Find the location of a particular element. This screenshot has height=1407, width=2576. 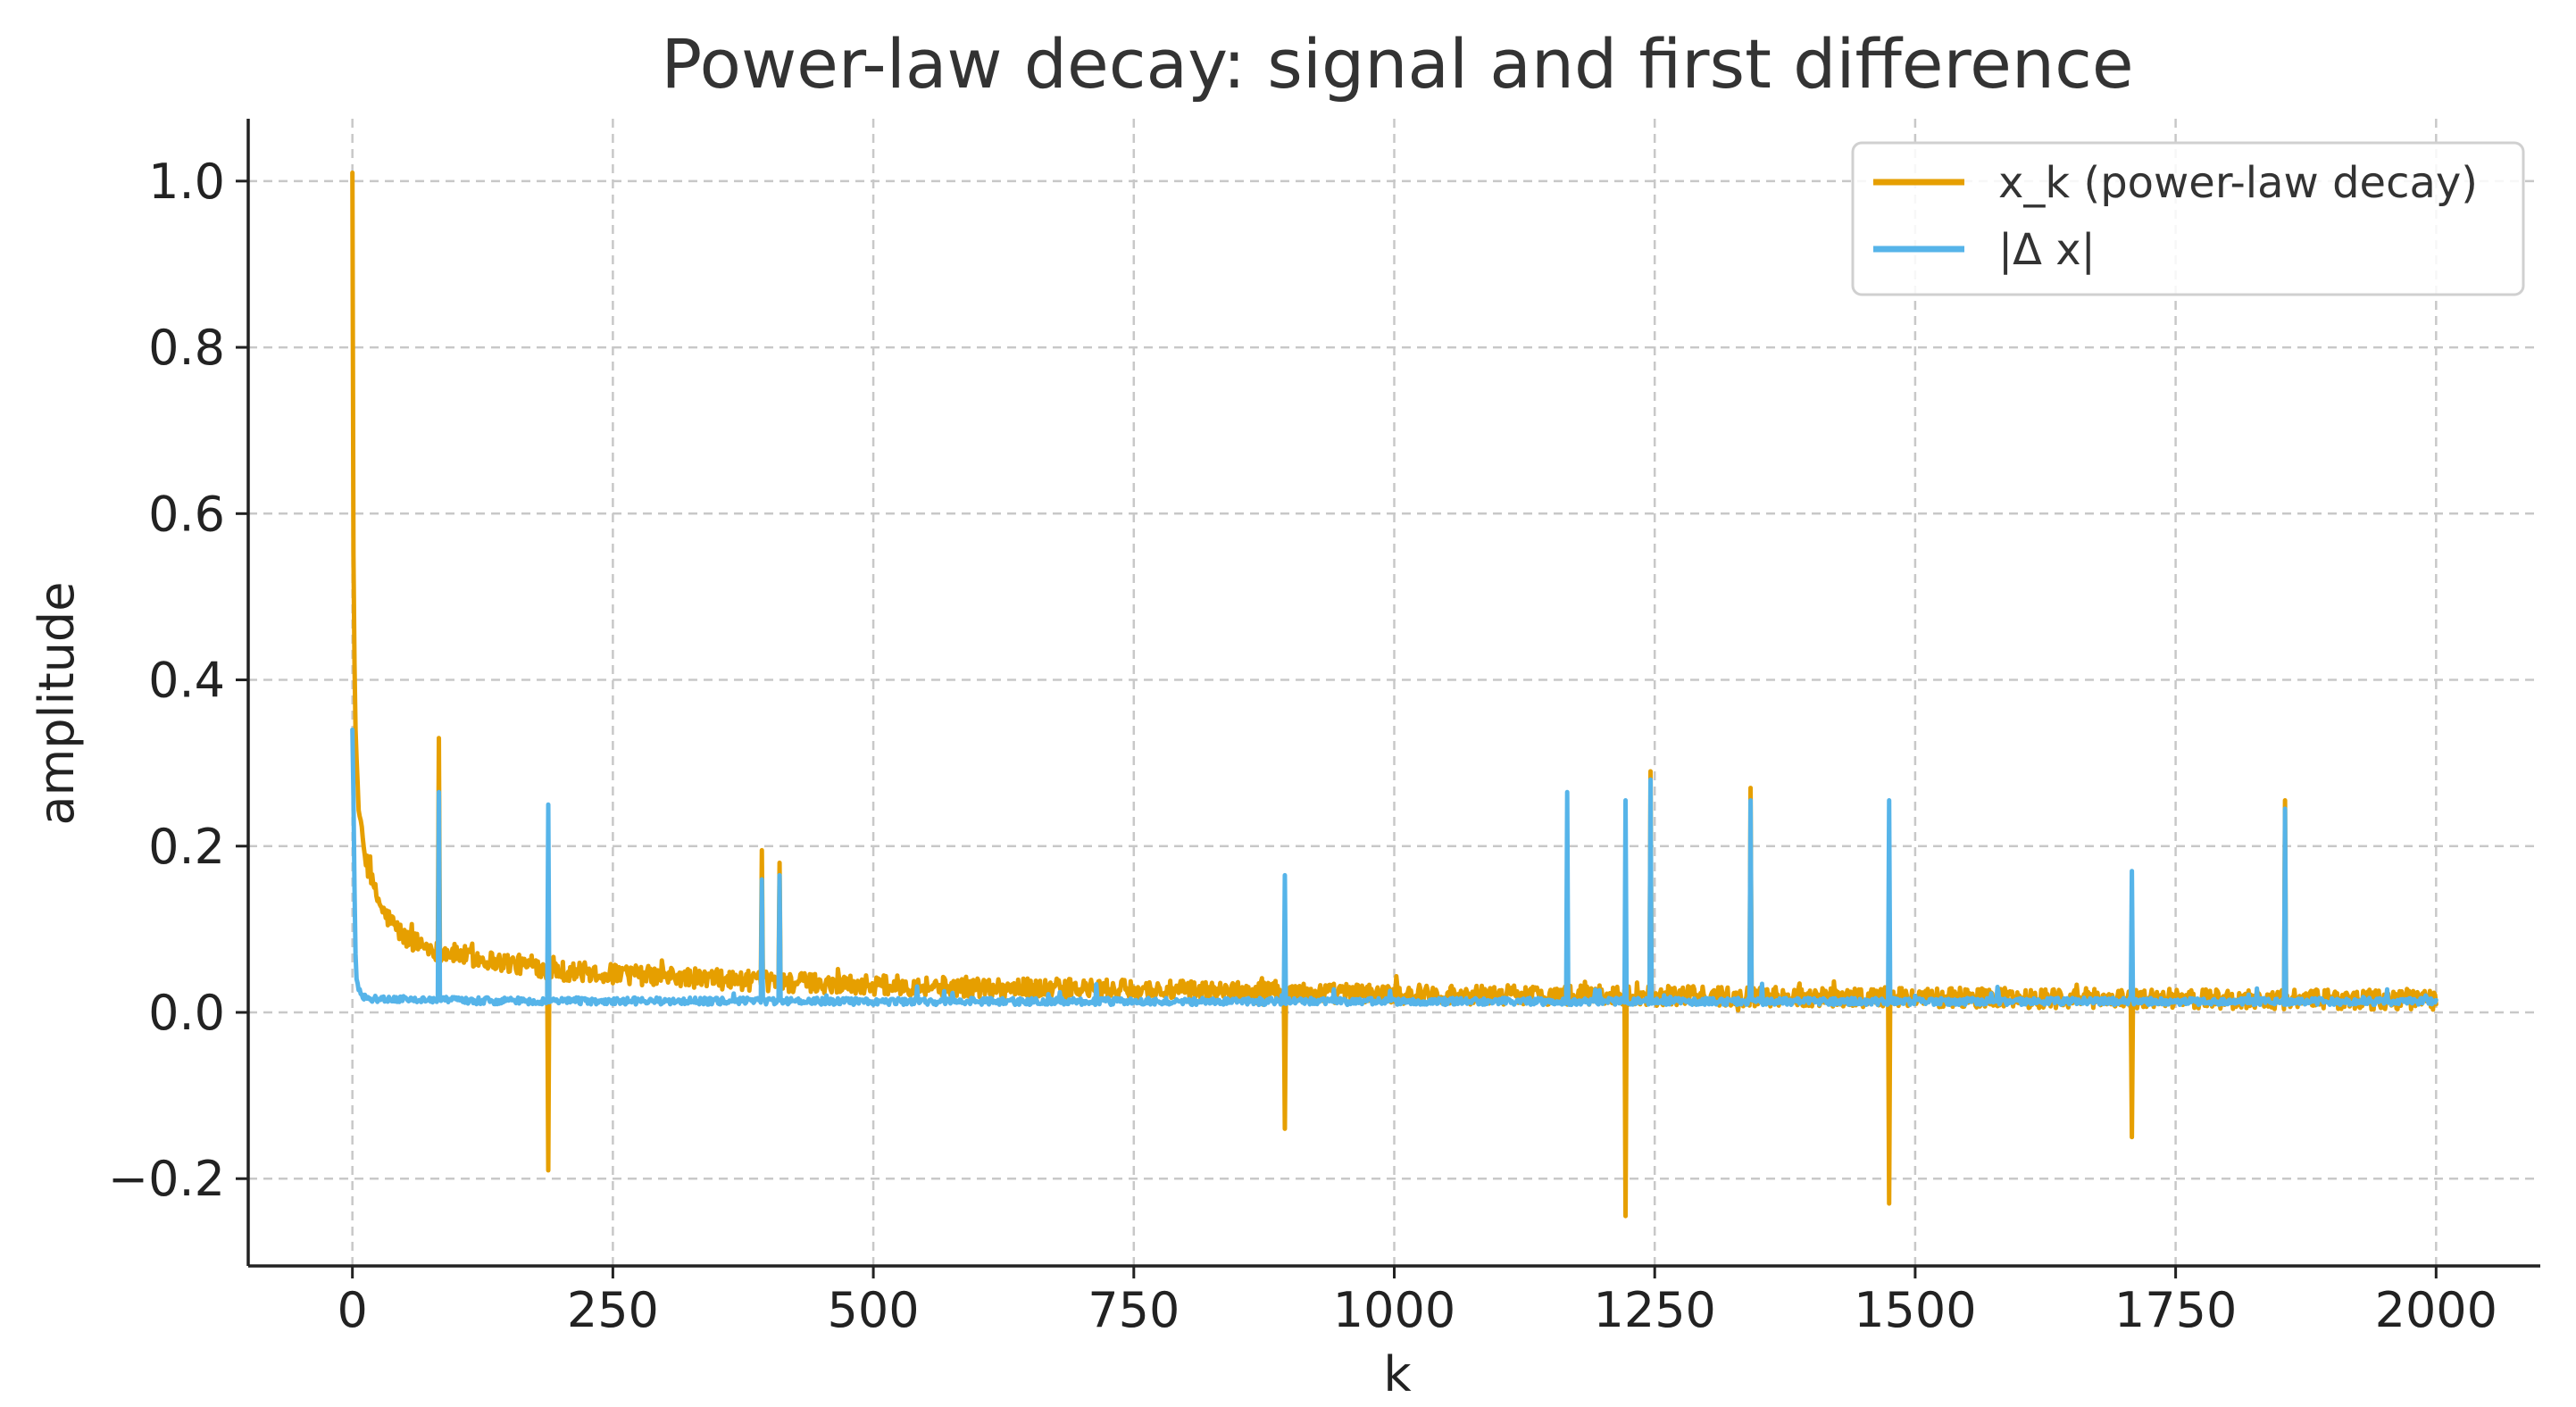

legend: x_k (power-law decay) |Δ x| is located at coordinates (2188, 219).